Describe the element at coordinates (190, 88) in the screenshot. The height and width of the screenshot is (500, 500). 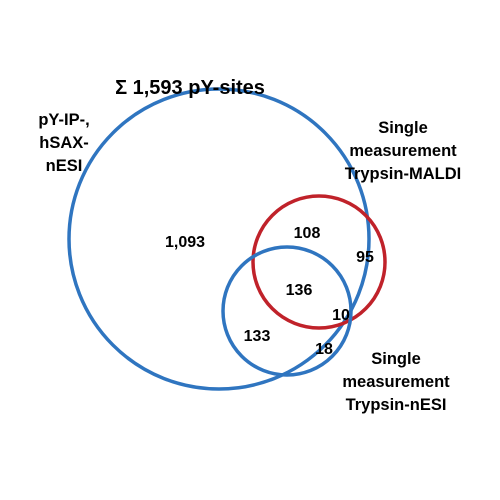
I see `chart-title: Σ 1,593 pY-sites` at that location.